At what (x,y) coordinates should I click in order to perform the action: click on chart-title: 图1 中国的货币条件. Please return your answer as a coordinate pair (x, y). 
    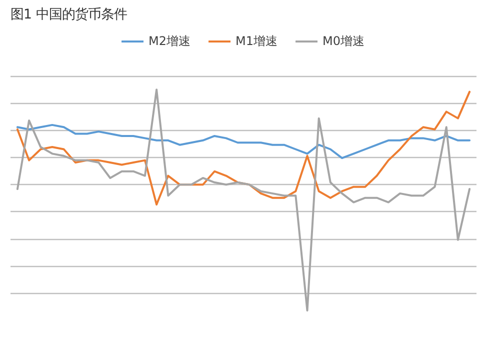
    Looking at the image, I should click on (69, 15).